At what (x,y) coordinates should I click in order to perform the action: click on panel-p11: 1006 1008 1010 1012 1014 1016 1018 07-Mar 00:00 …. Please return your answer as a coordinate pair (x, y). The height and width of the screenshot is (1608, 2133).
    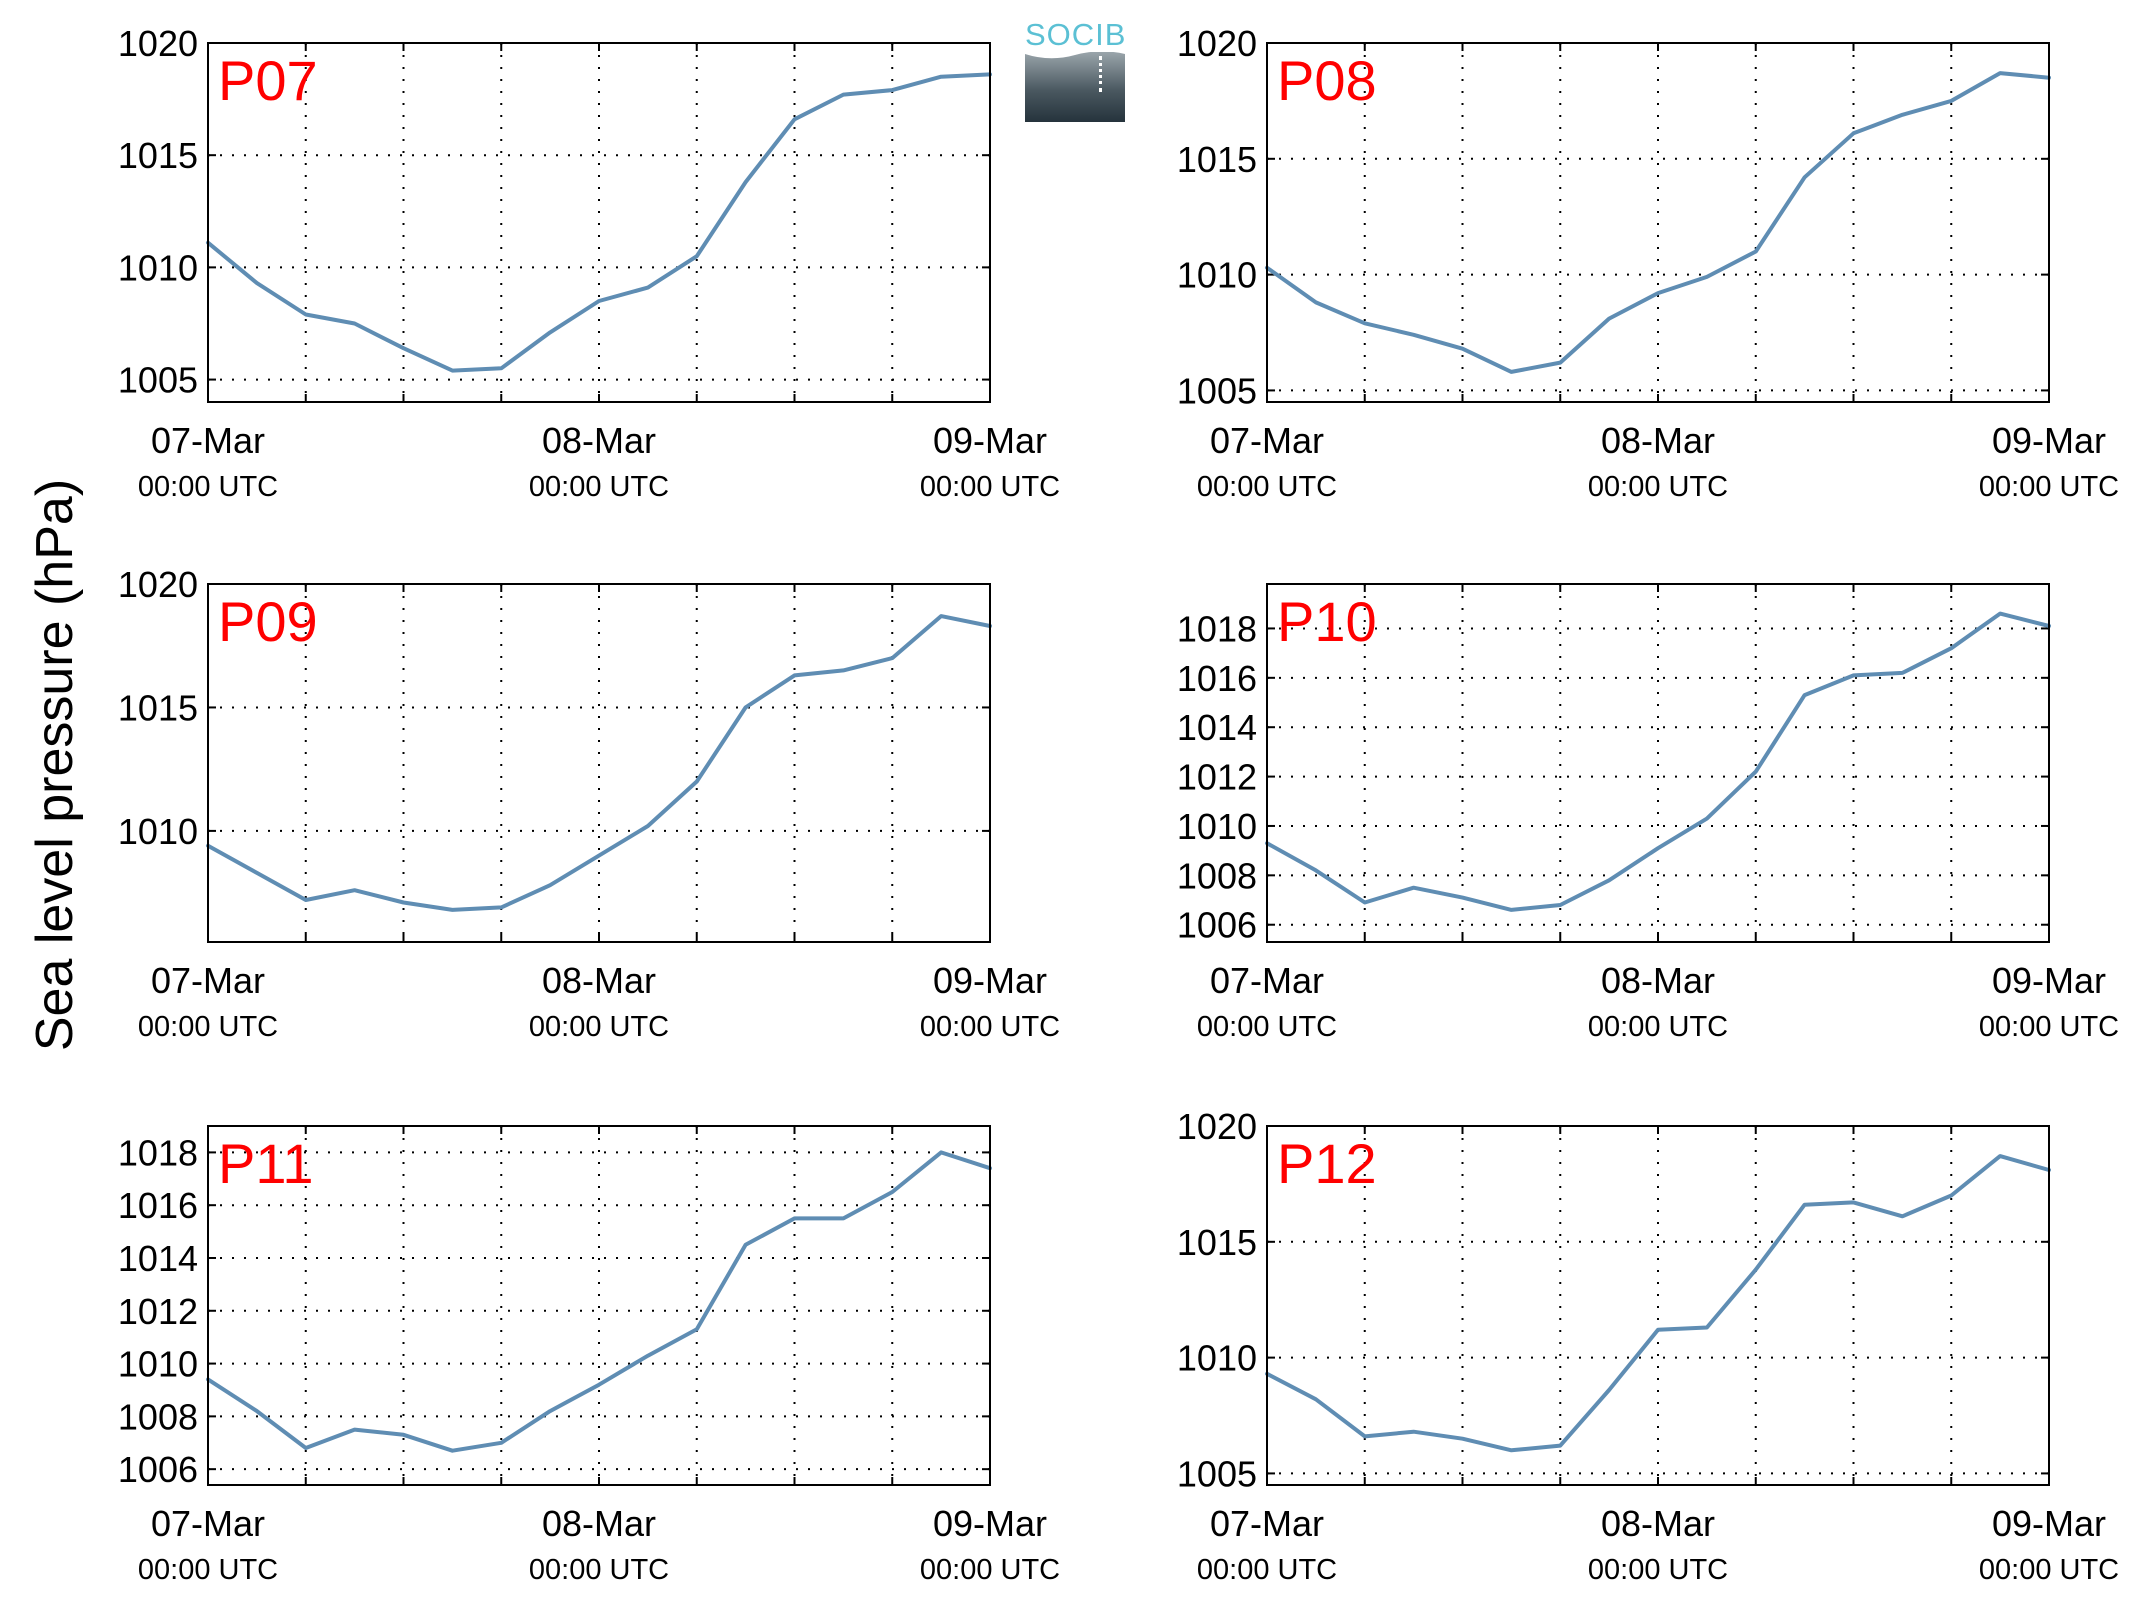
    Looking at the image, I should click on (589, 1355).